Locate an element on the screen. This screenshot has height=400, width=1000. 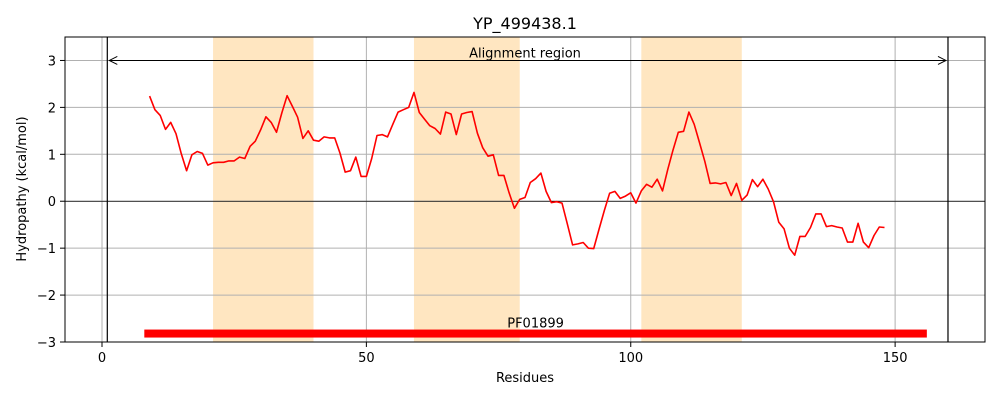
domain-bar is located at coordinates (535, 333).